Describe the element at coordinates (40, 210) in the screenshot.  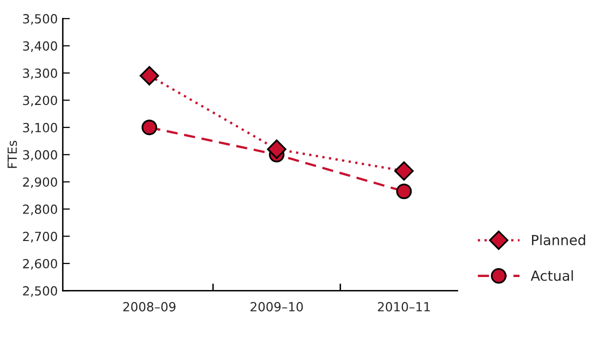
I see `y-tick-label: 2,800` at that location.